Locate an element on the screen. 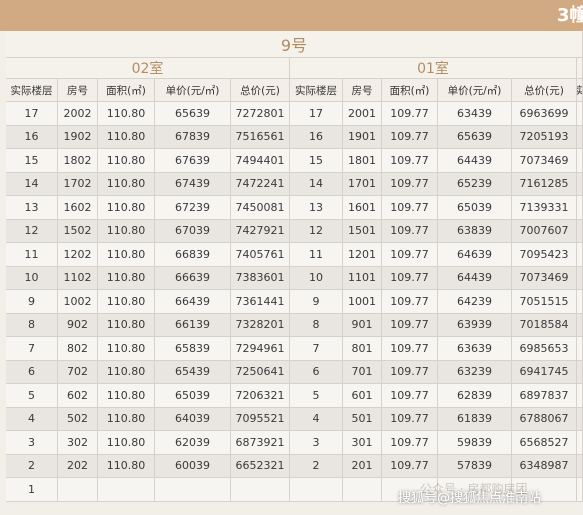 The width and height of the screenshot is (583, 515). room-no-cell: 202 is located at coordinates (78, 466).